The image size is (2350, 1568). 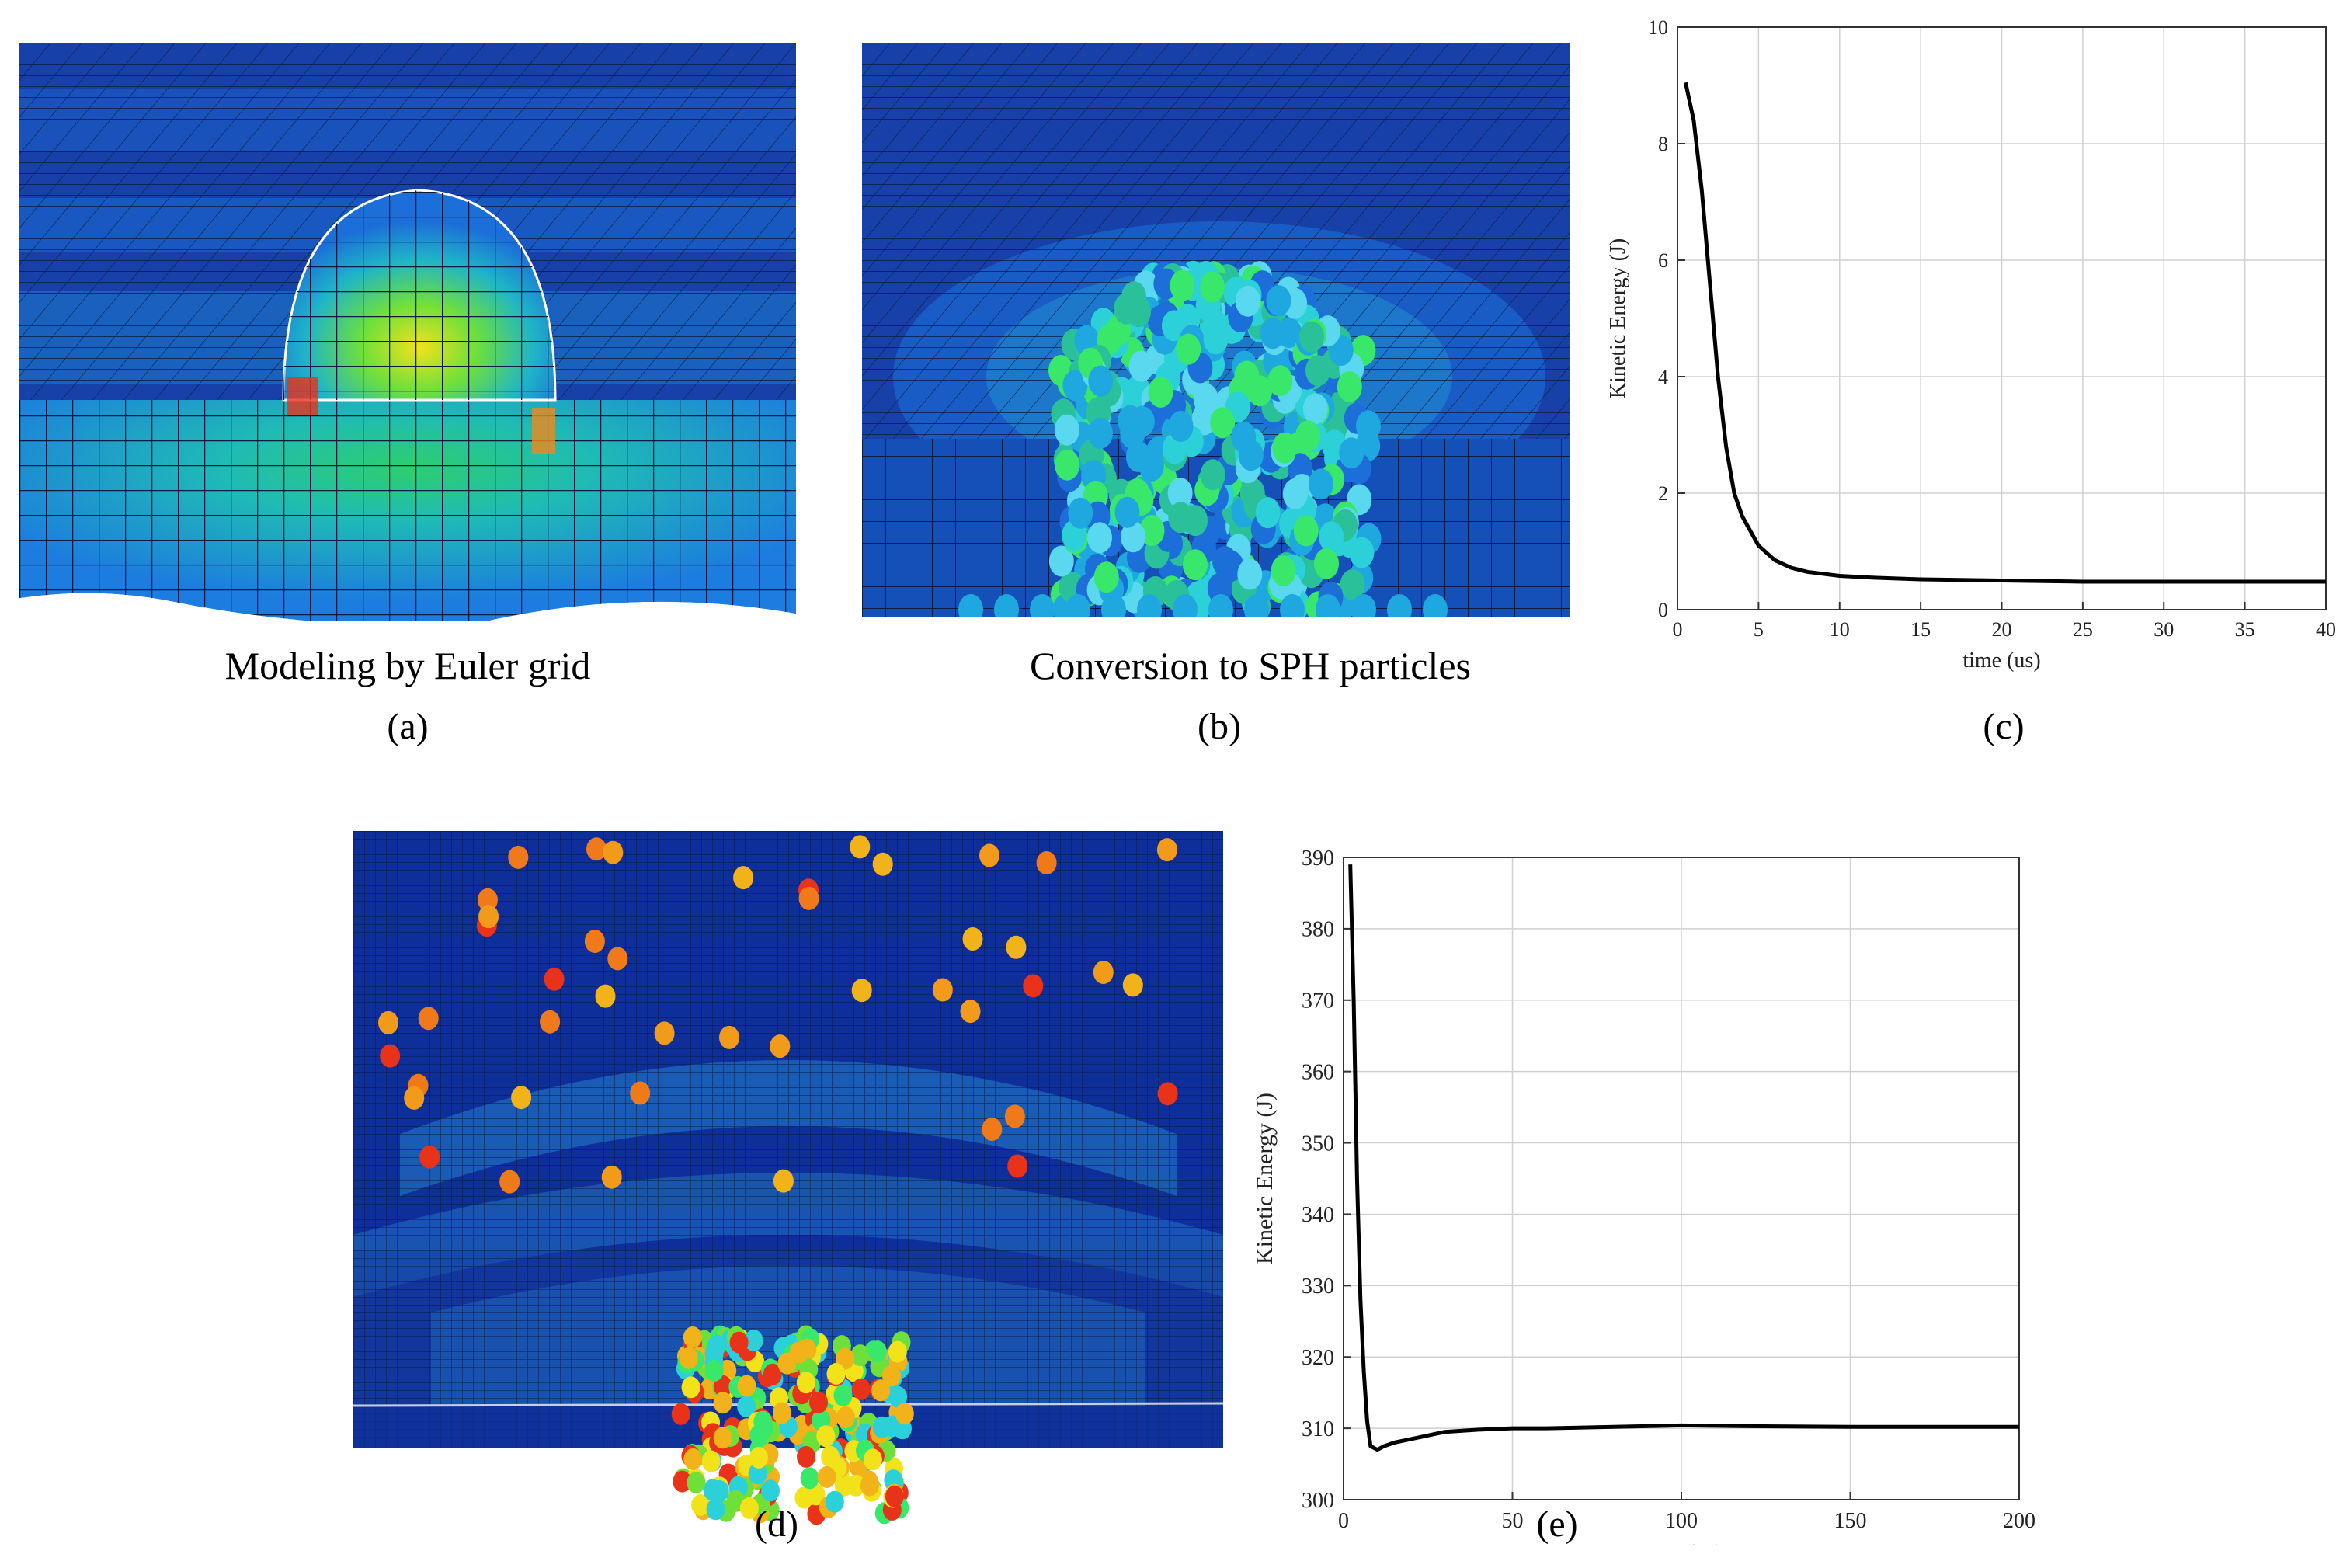 What do you see at coordinates (1513, 1521) in the screenshot?
I see `x-tick-label: 50` at bounding box center [1513, 1521].